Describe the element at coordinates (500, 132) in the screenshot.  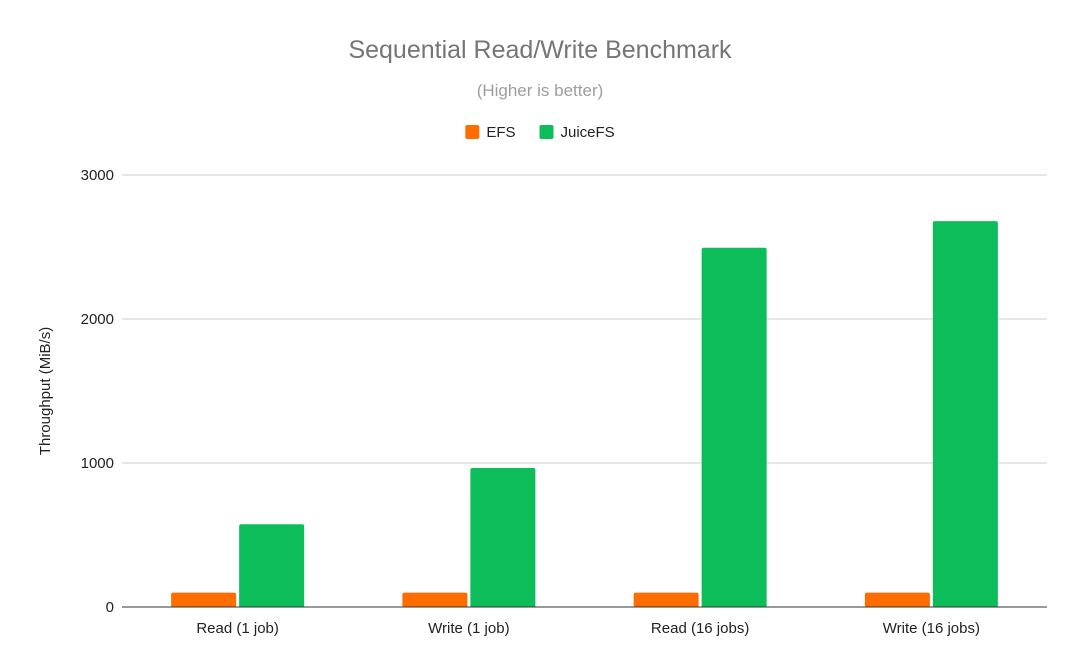
I see `legend-label-efs: EFS` at that location.